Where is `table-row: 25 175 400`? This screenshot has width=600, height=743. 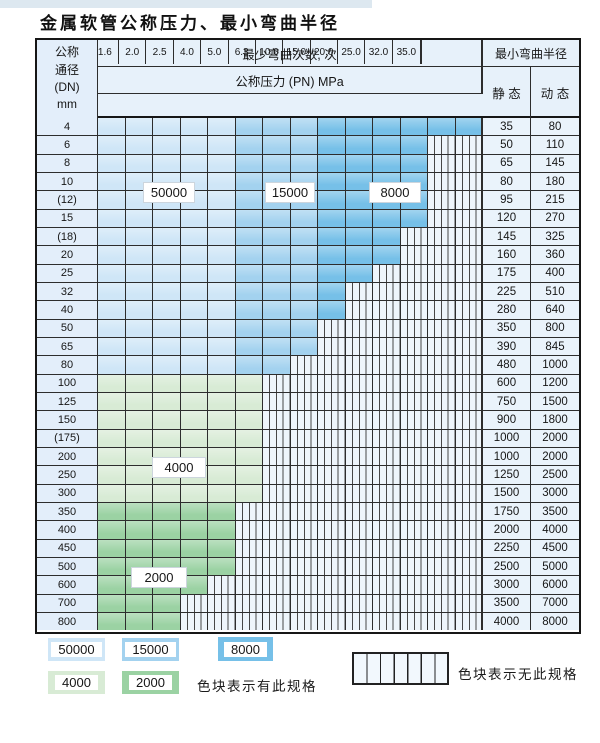 table-row: 25 175 400 is located at coordinates (308, 273).